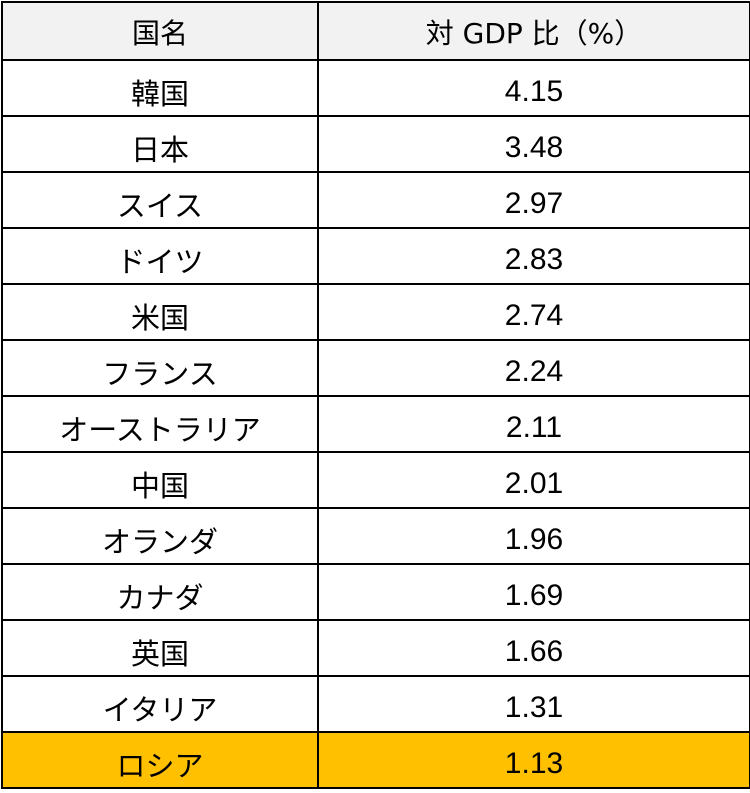 The height and width of the screenshot is (793, 750). Describe the element at coordinates (160, 144) in the screenshot. I see `country-cell: 日本` at that location.